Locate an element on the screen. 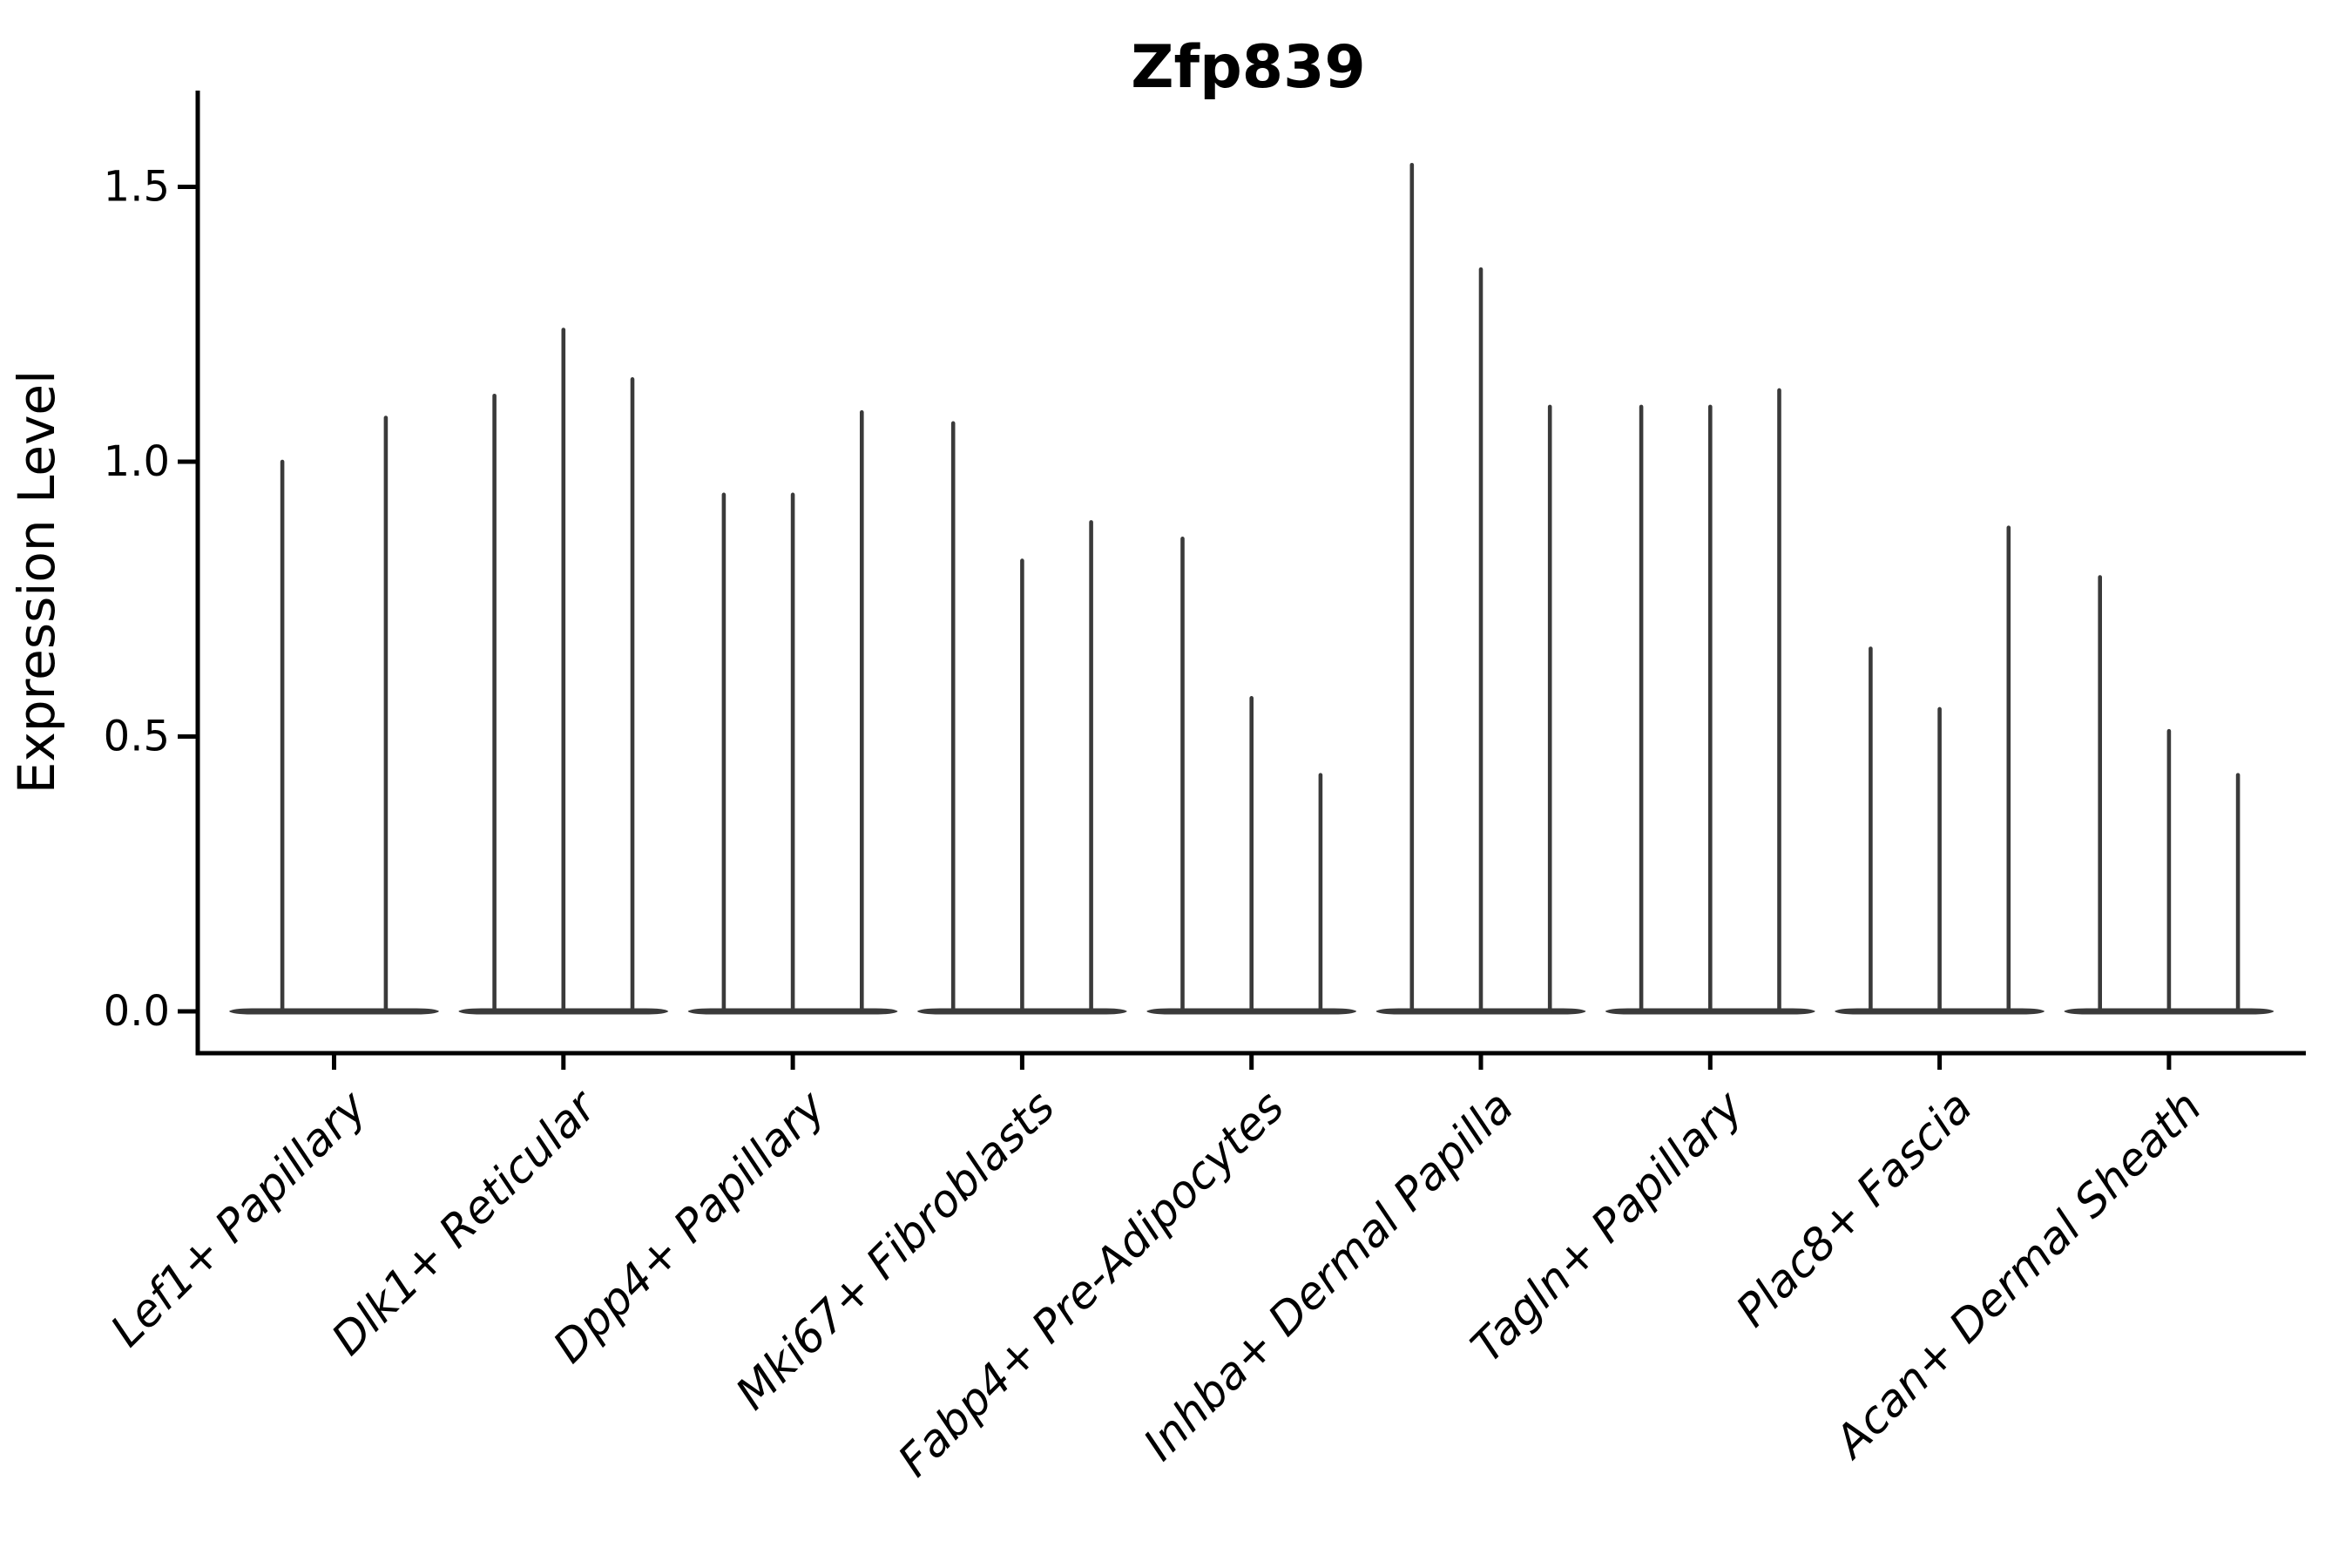  x-tick-label: Acan+ Dermal Sheath is located at coordinates (2018, 1275).